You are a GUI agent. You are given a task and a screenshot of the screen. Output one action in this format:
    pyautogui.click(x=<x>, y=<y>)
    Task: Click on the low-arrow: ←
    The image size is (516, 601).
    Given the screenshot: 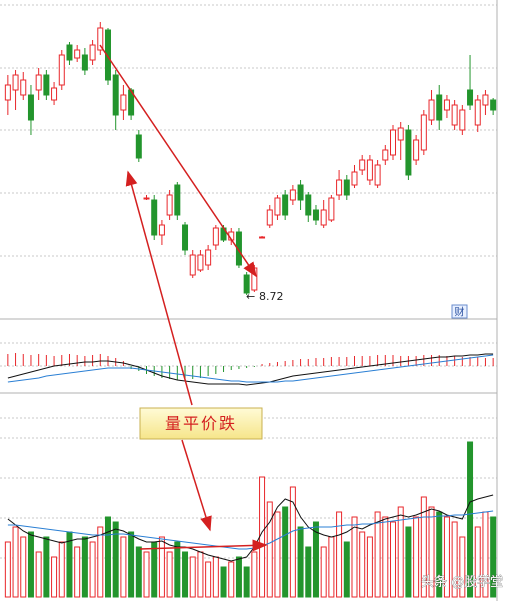 What is the action you would take?
    pyautogui.click(x=250, y=296)
    